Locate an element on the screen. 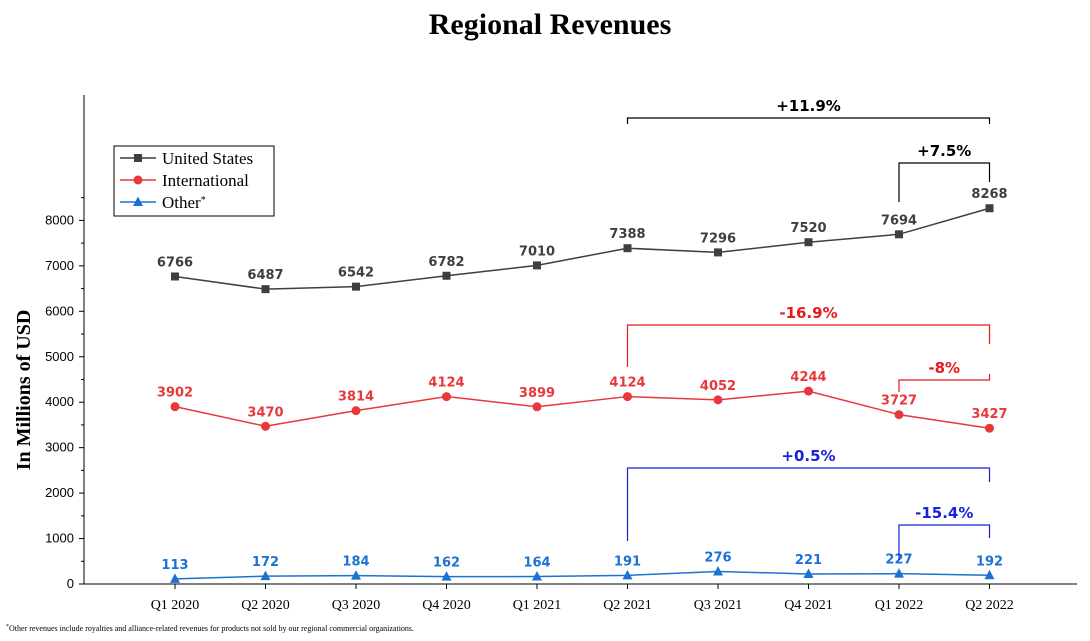 Image resolution: width=1090 pixels, height=641 pixels. bracket-label: +11.9% is located at coordinates (808, 106).